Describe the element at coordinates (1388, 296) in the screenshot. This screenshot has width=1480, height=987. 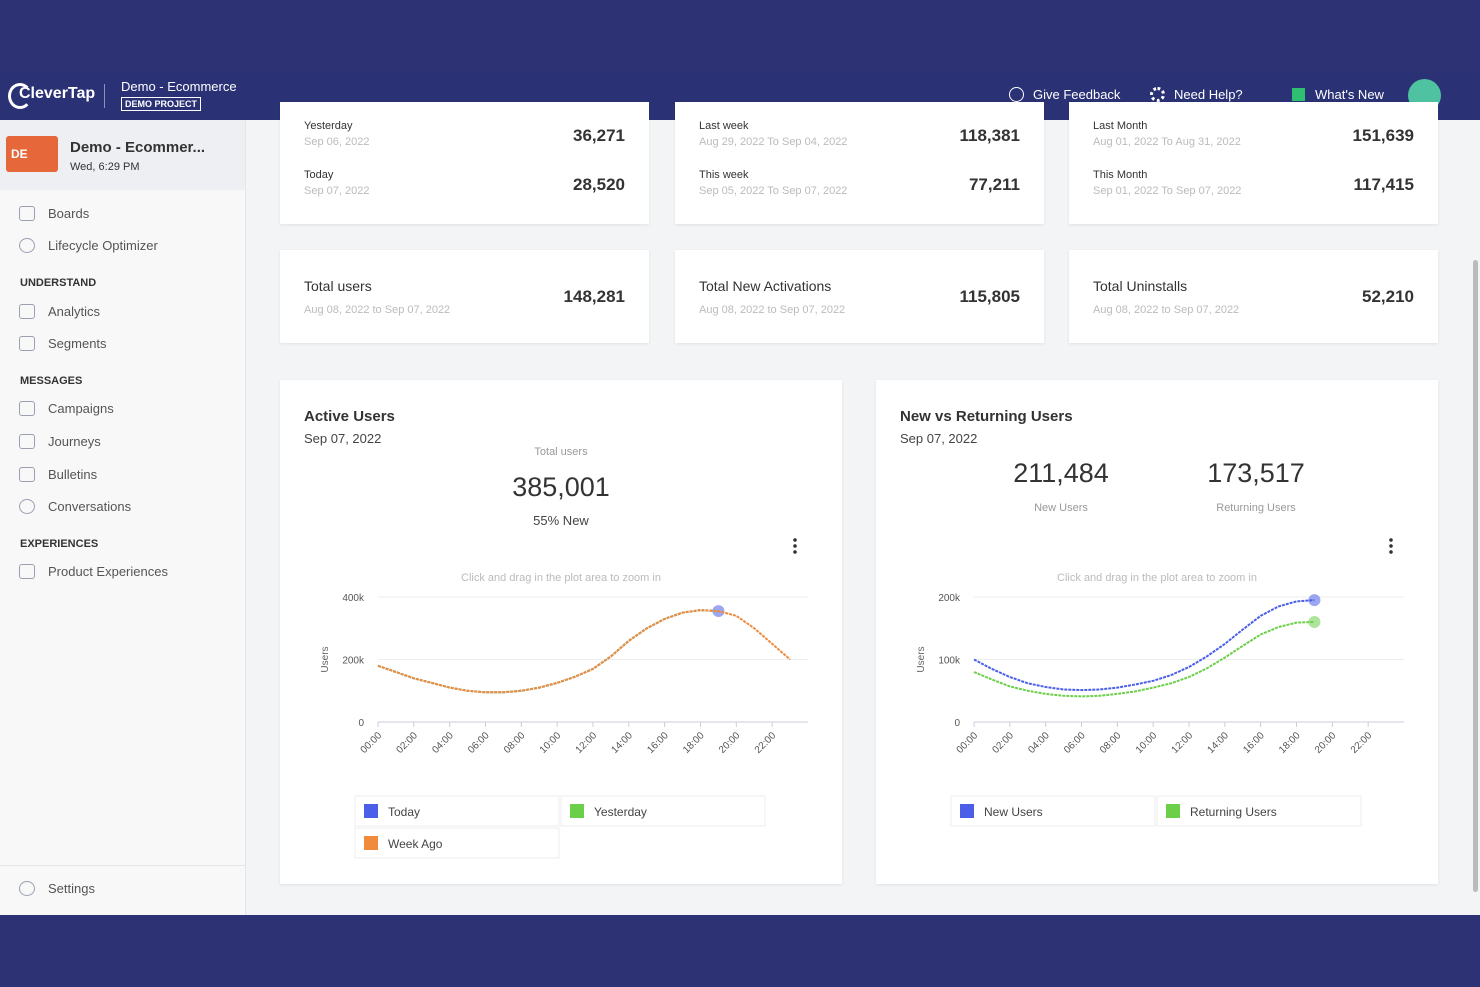
I see `total-value: 52,210` at that location.